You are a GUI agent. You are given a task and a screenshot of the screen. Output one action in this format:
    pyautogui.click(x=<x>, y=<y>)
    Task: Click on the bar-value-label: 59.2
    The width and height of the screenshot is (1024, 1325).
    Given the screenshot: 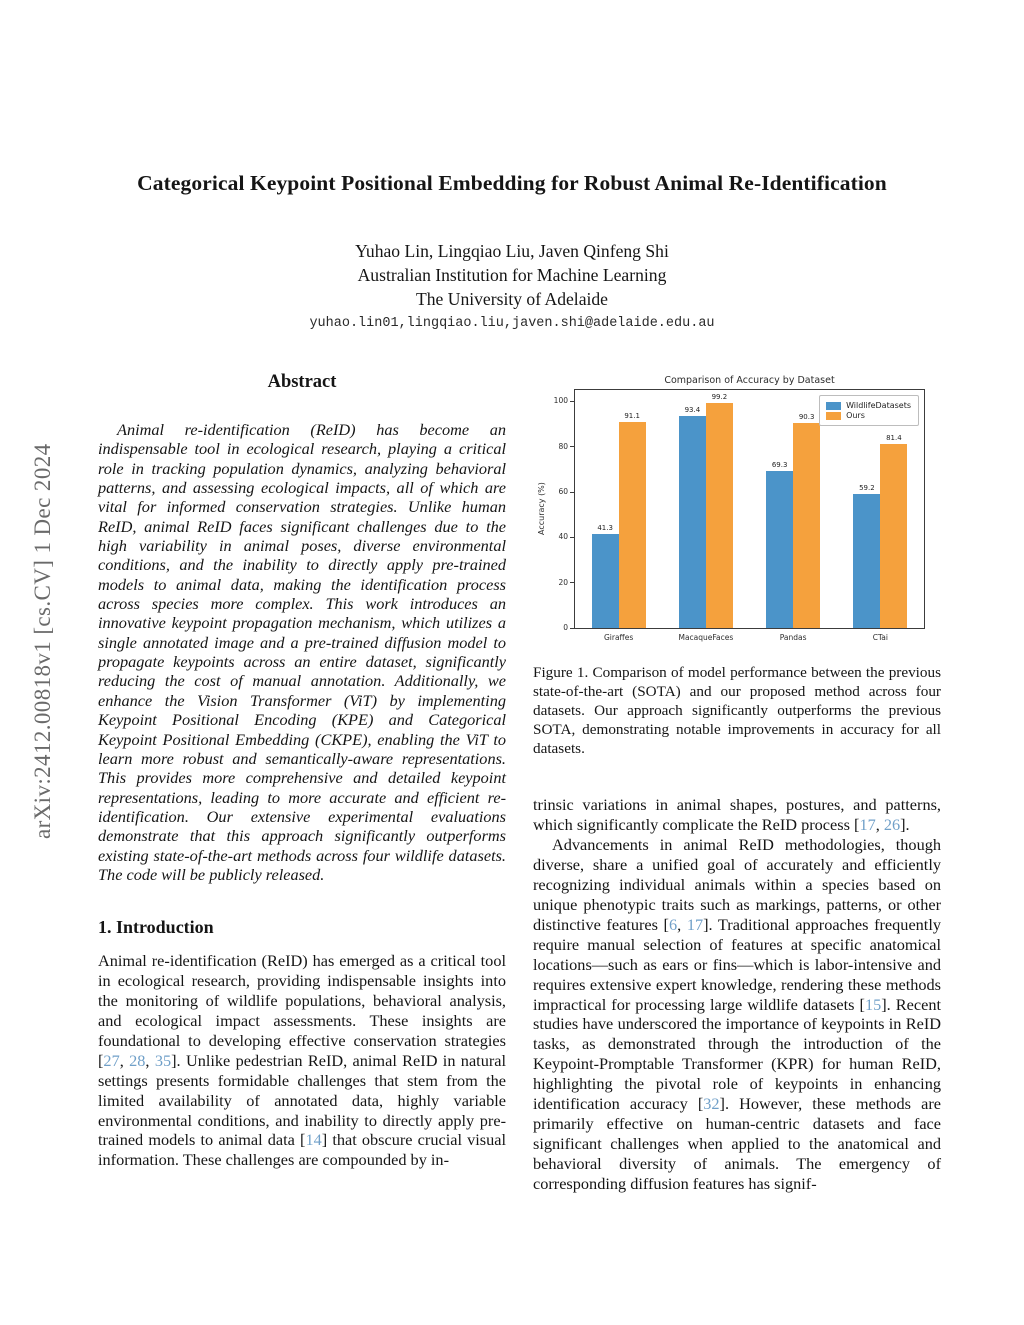 What is the action you would take?
    pyautogui.click(x=867, y=487)
    